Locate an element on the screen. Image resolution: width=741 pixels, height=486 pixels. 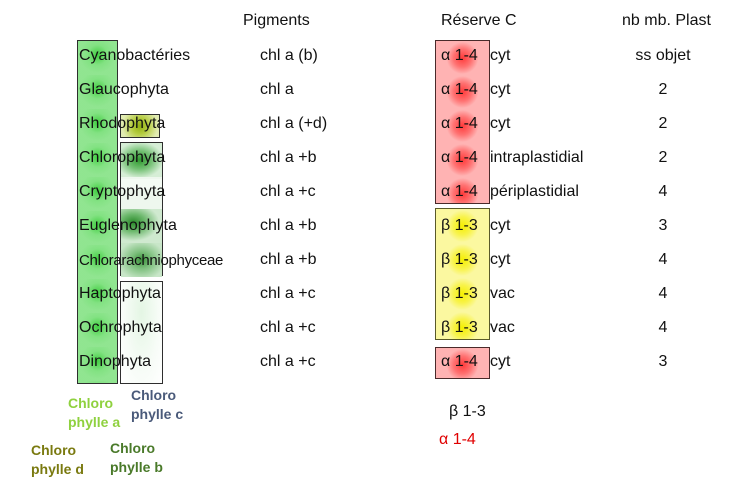
legend-line: phylle b is located at coordinates (136, 467).